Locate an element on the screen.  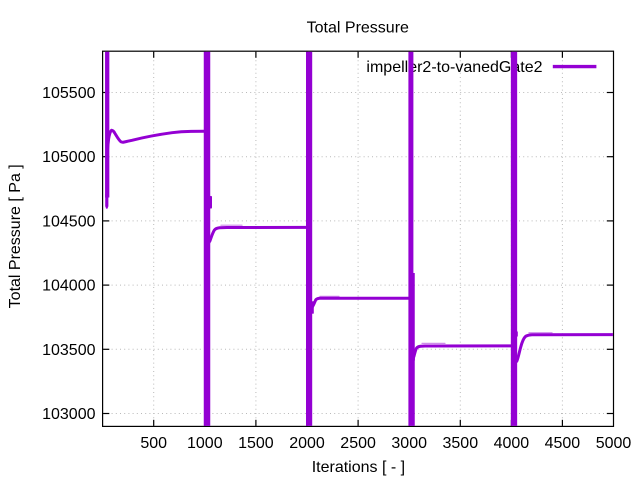
svg-text: 3000 is located at coordinates (409, 443).